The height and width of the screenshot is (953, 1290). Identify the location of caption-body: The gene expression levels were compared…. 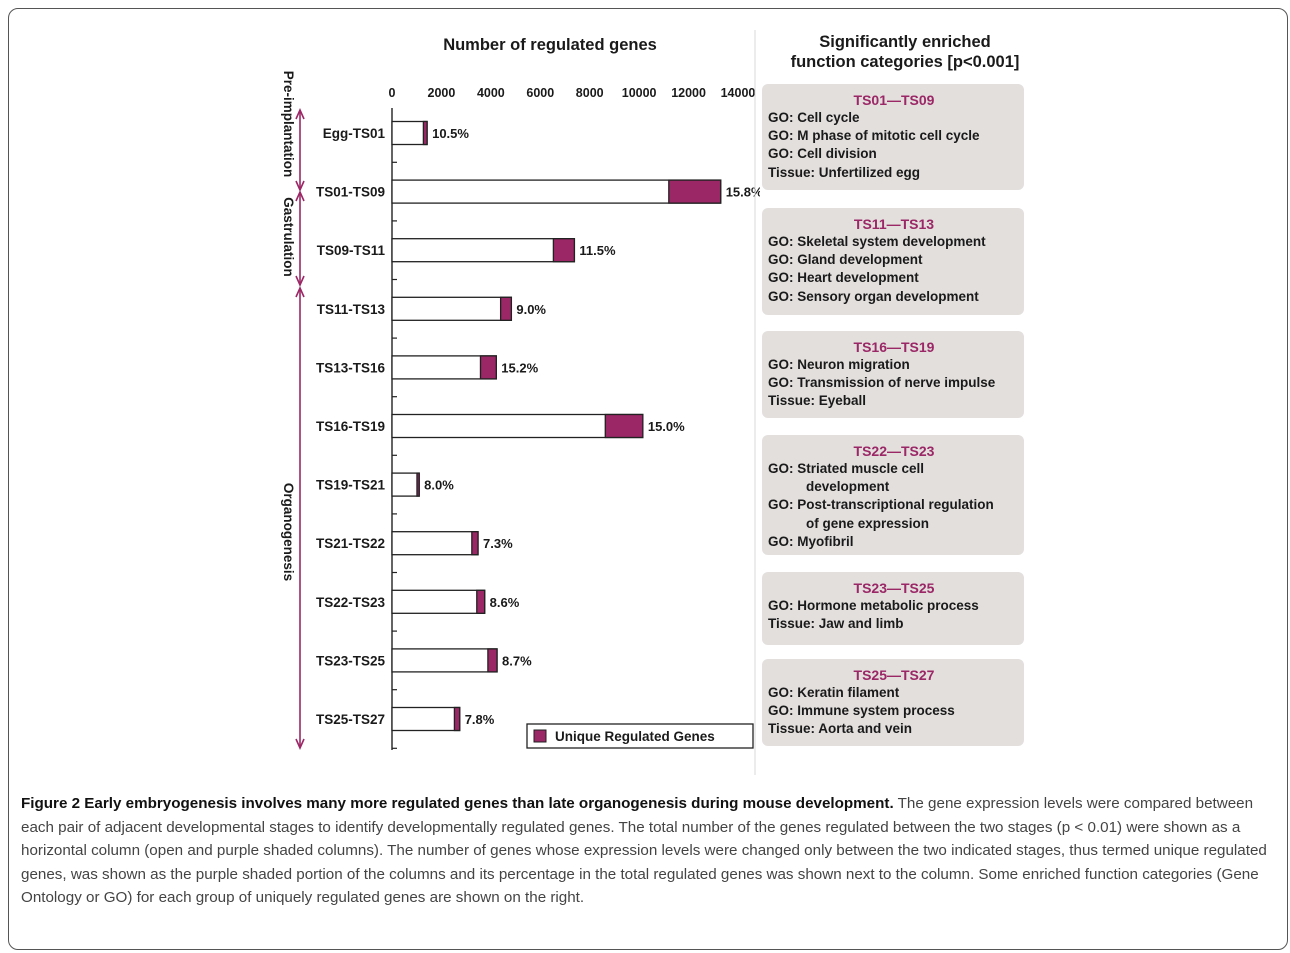
(644, 851).